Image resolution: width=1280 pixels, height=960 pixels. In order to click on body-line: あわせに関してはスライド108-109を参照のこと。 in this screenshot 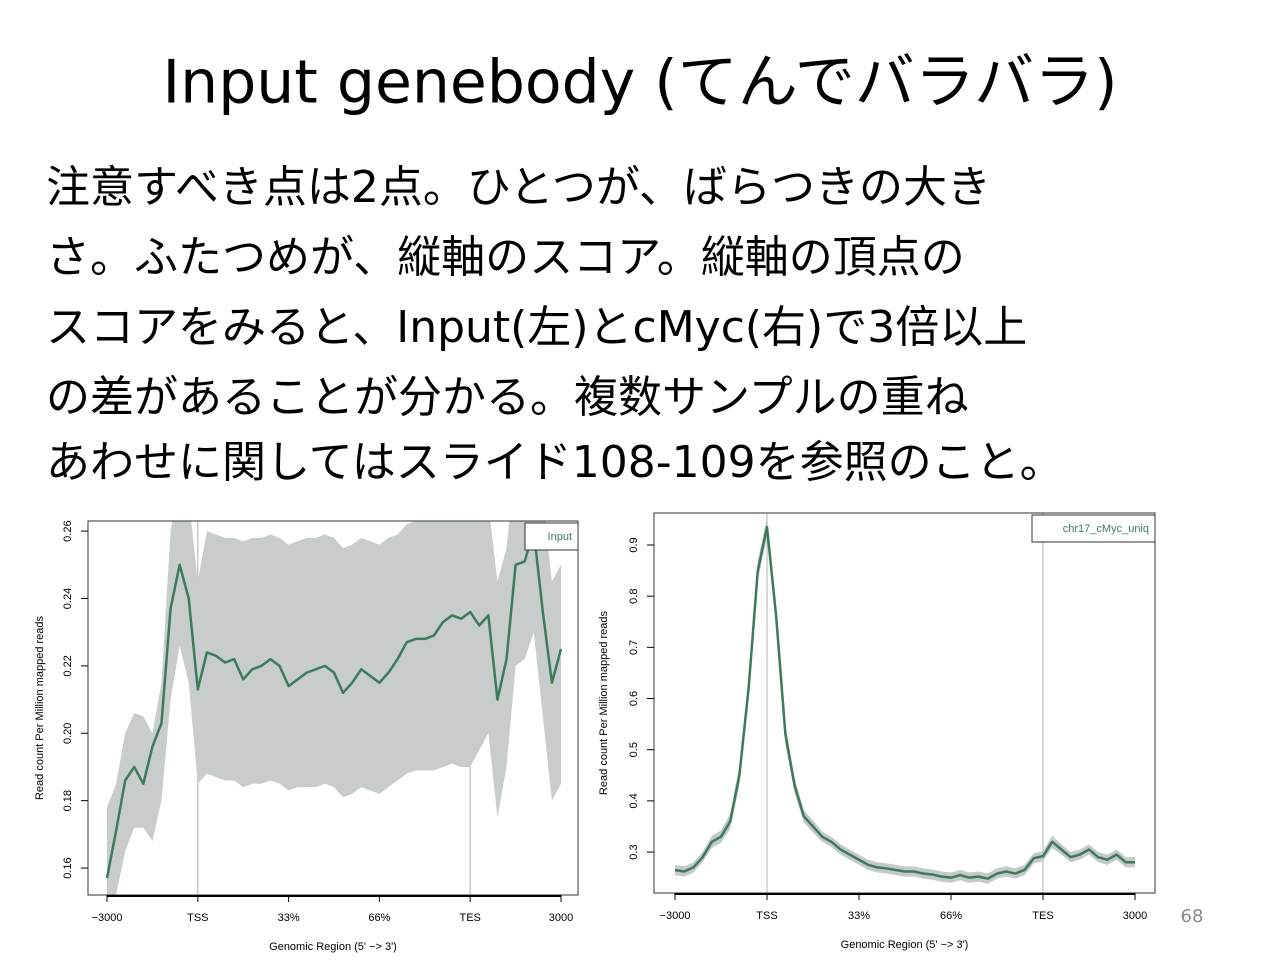, I will do `click(555, 462)`.